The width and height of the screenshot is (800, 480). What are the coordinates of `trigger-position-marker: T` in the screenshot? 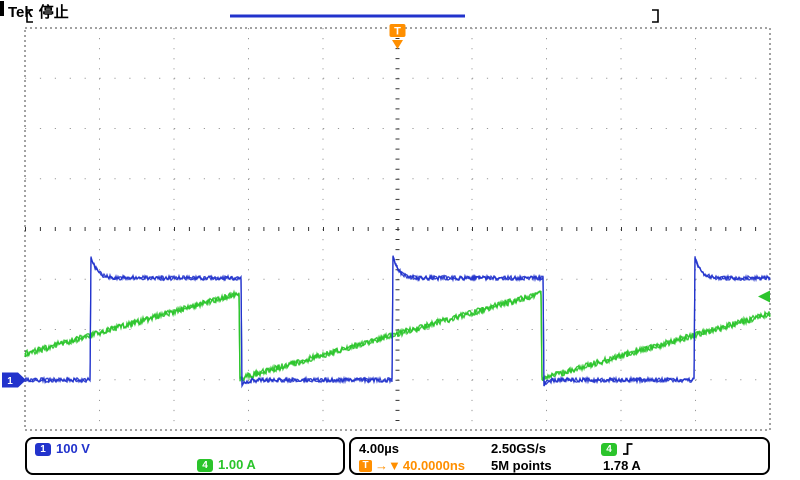 It's located at (397, 36).